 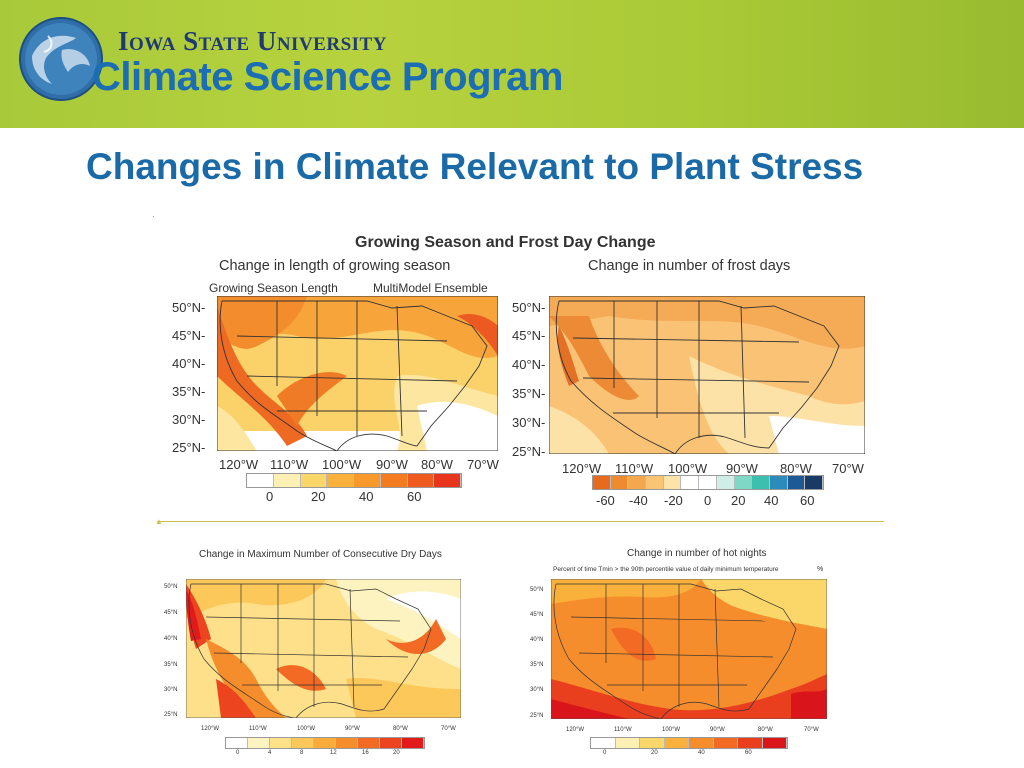 What do you see at coordinates (820, 569) in the screenshot?
I see `hot-nights-unit: %` at bounding box center [820, 569].